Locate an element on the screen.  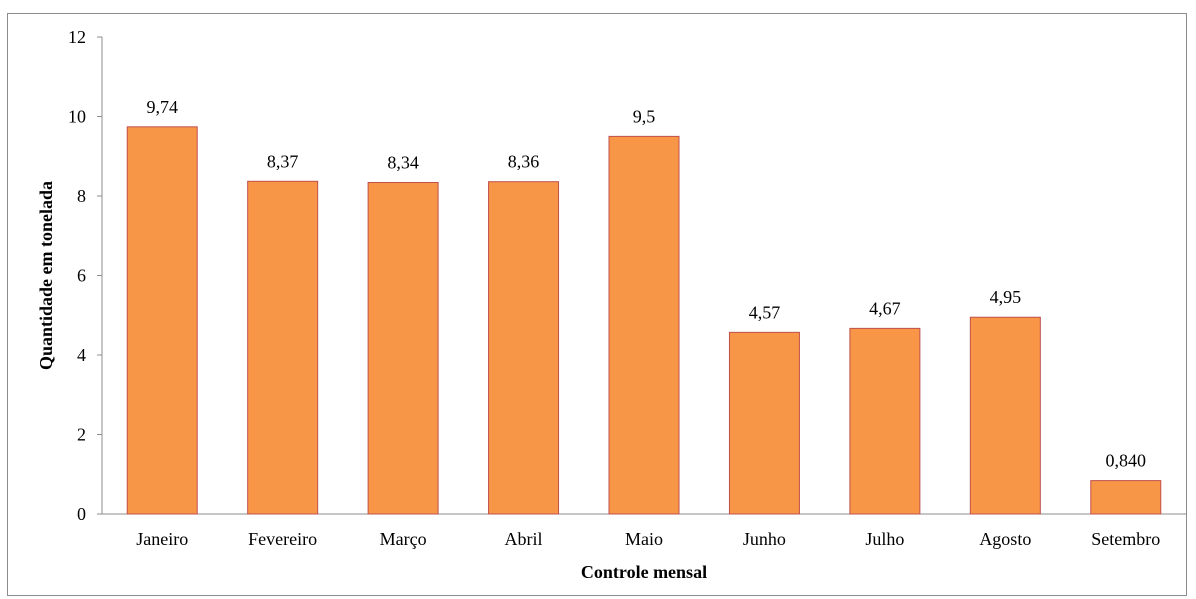
bar-janeiro is located at coordinates (162, 320).